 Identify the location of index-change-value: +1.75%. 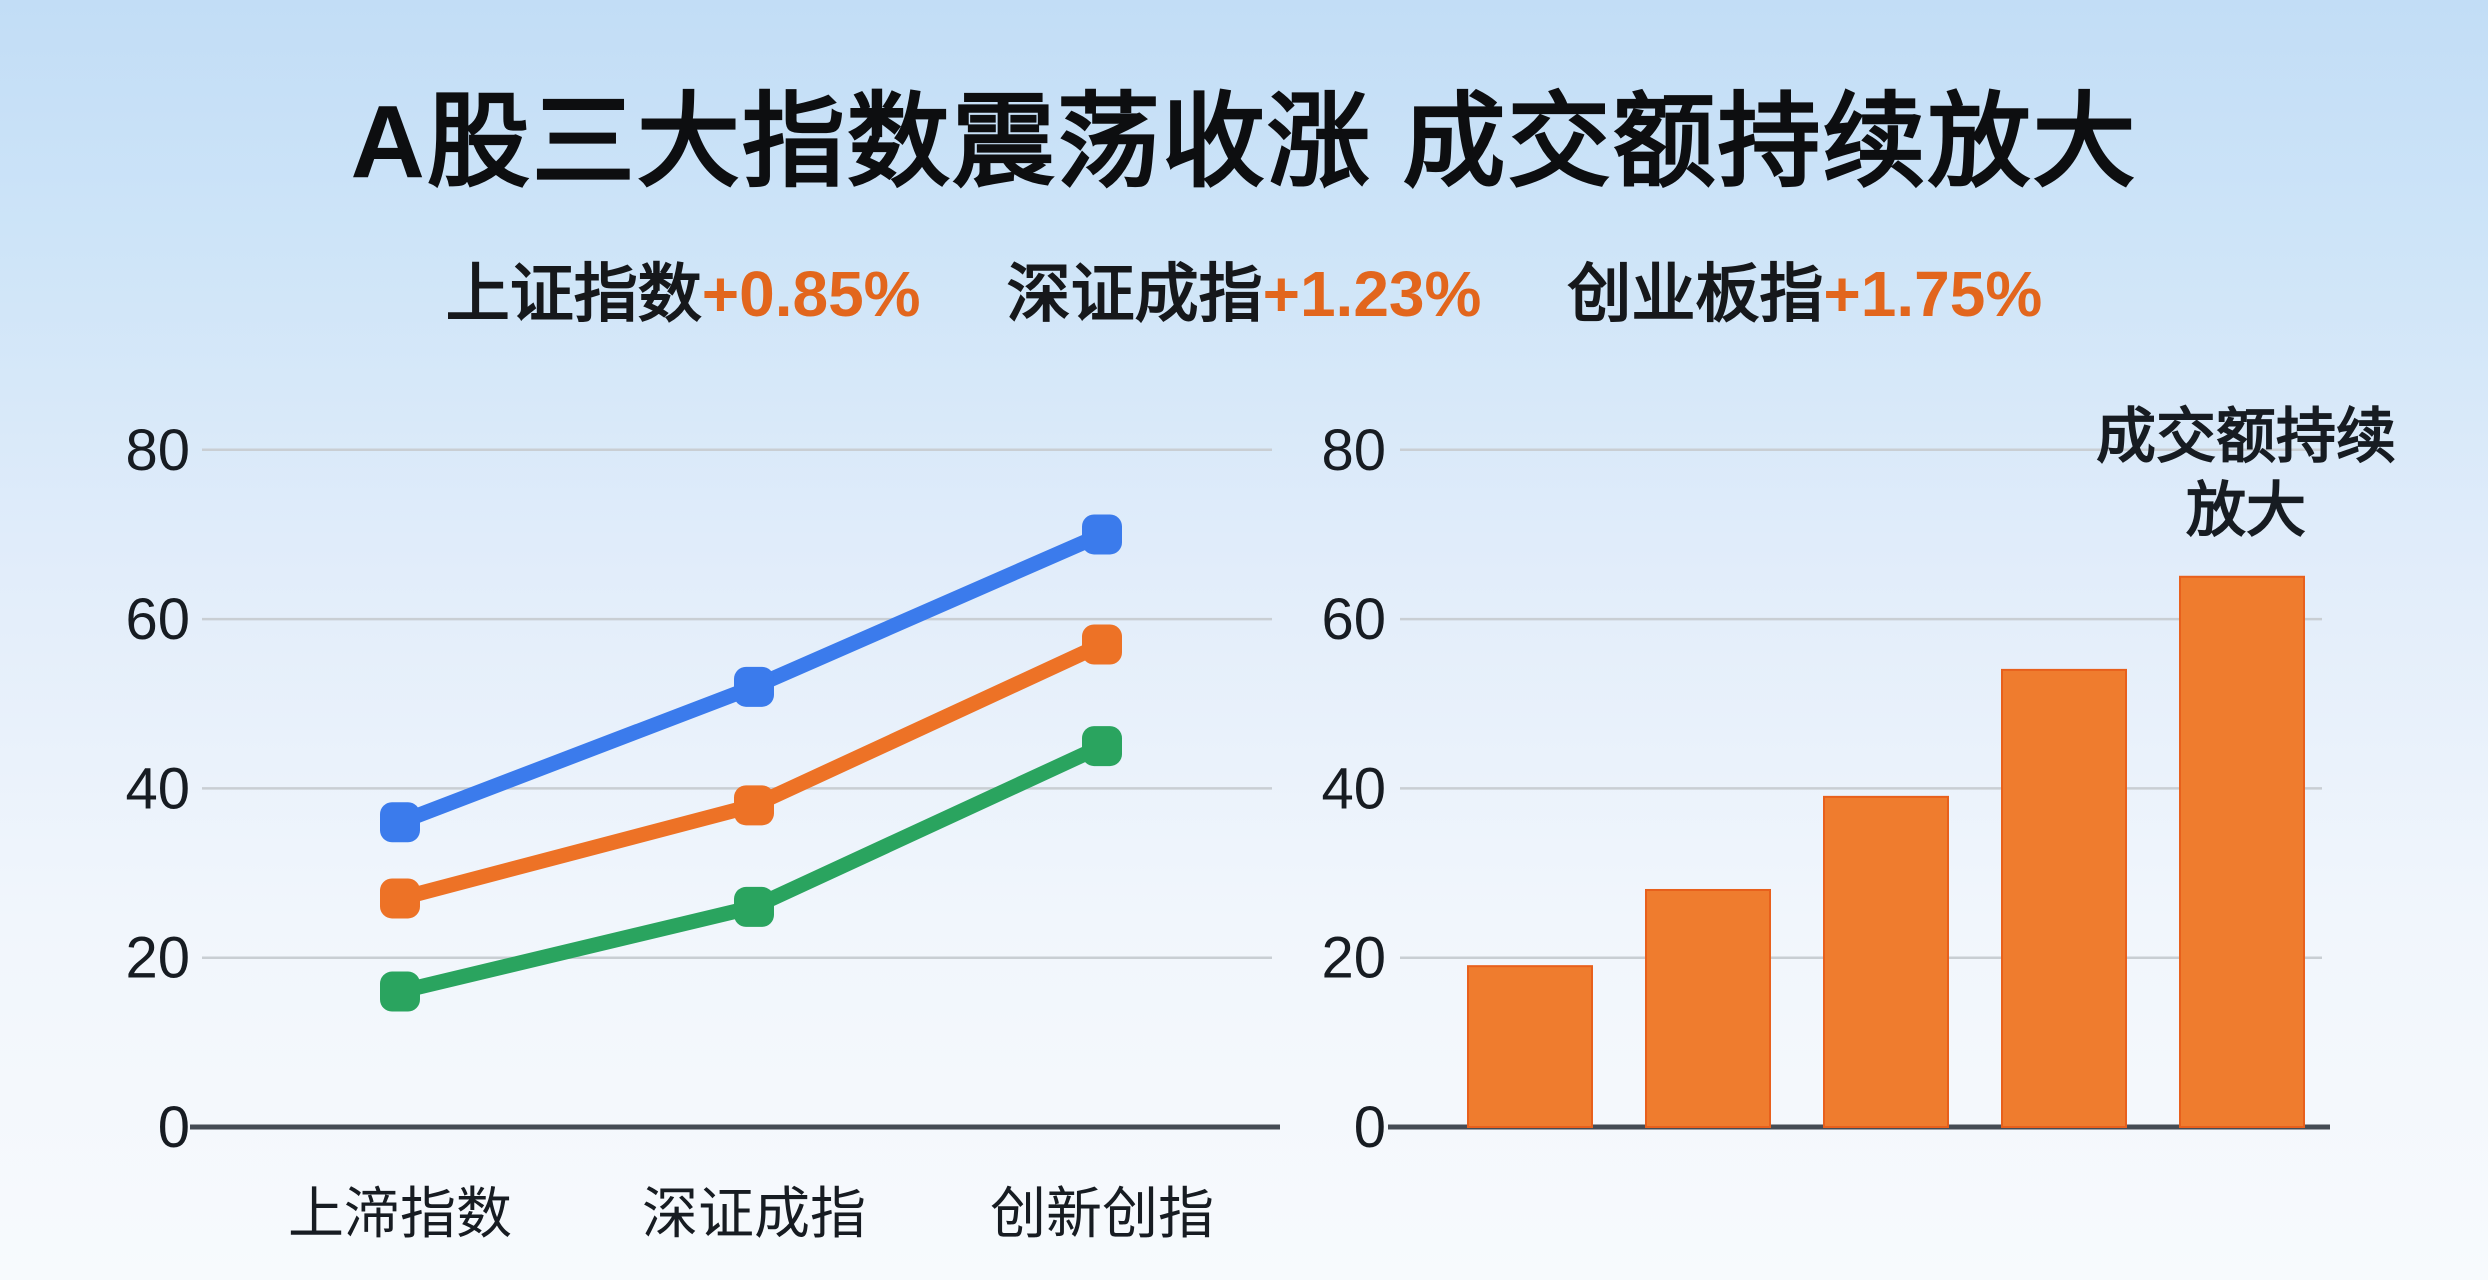
(1933, 294).